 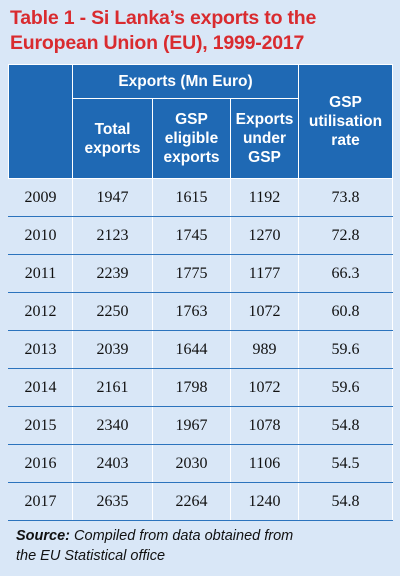 I want to click on table-row: 2017 2635 2264 1240 54.8, so click(x=201, y=501).